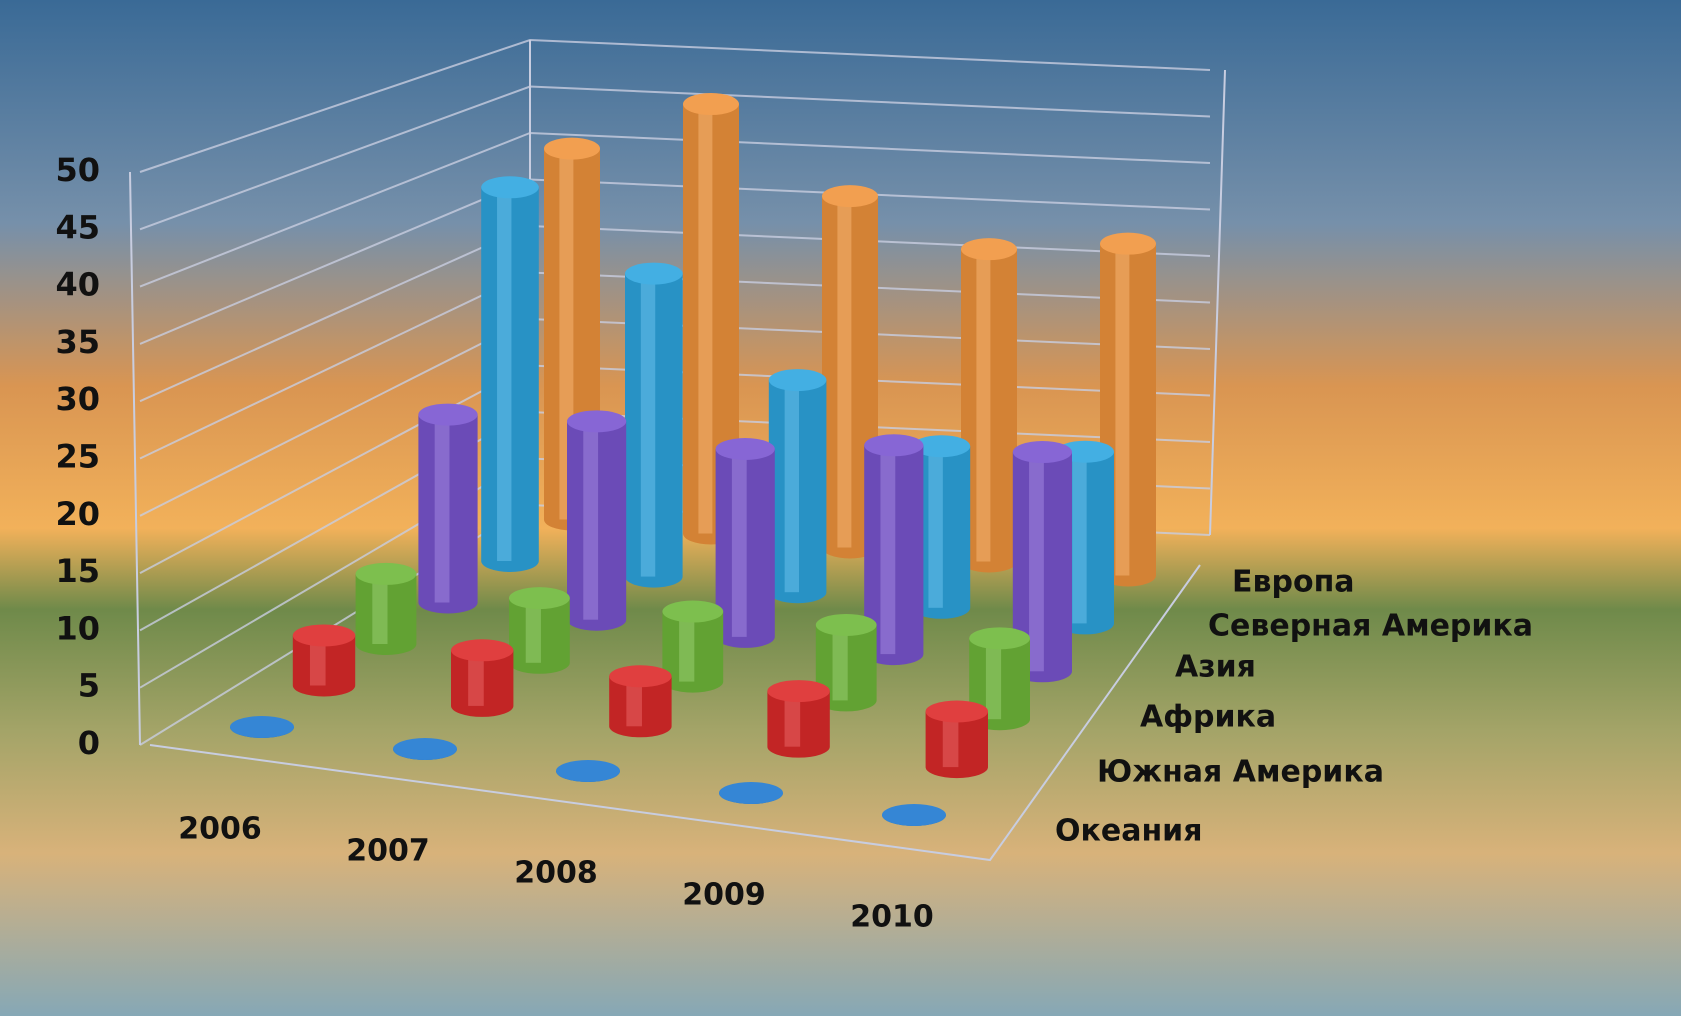  Describe the element at coordinates (724, 895) in the screenshot. I see `x-tick-label: 2009` at that location.